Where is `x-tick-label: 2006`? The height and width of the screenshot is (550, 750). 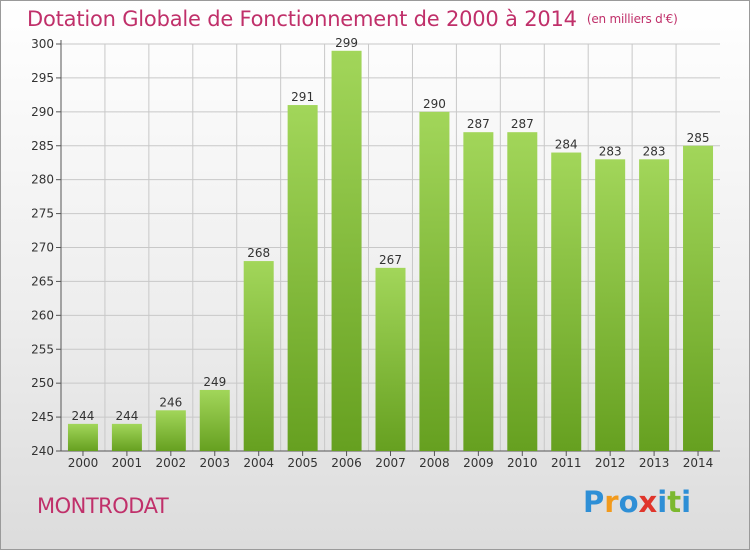 x-tick-label: 2006 is located at coordinates (346, 463).